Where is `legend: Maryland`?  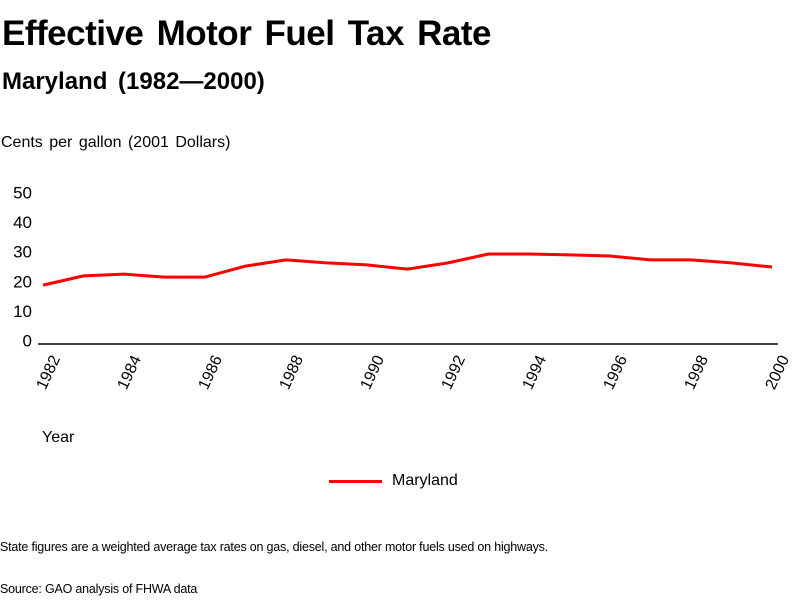
legend: Maryland is located at coordinates (393, 481).